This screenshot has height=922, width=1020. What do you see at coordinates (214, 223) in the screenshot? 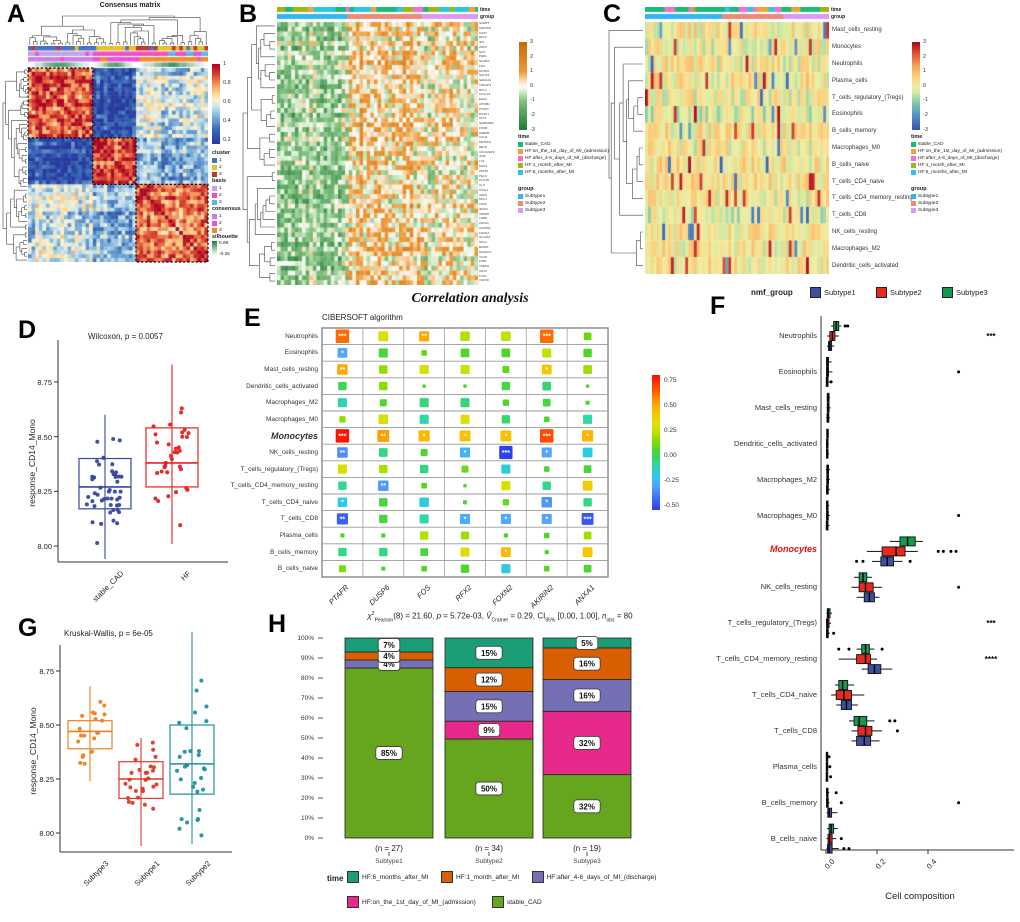
I see `2-swatch` at bounding box center [214, 223].